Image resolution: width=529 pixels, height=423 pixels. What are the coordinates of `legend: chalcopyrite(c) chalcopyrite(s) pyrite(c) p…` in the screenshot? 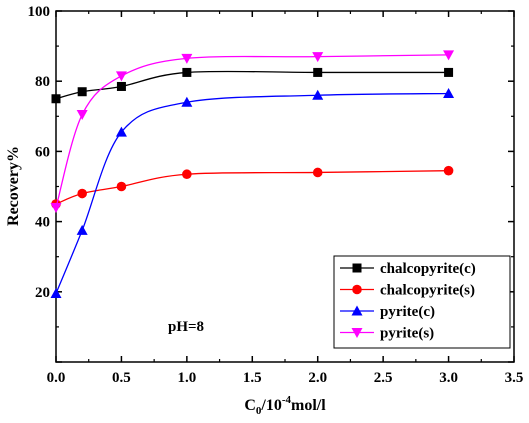 It's located at (422, 302).